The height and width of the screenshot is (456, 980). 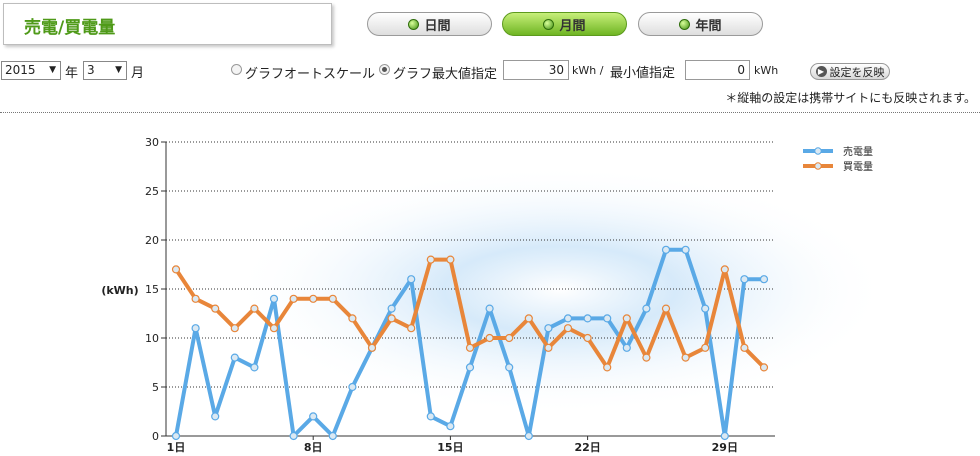 I want to click on y-tick-label: 25, so click(x=152, y=191).